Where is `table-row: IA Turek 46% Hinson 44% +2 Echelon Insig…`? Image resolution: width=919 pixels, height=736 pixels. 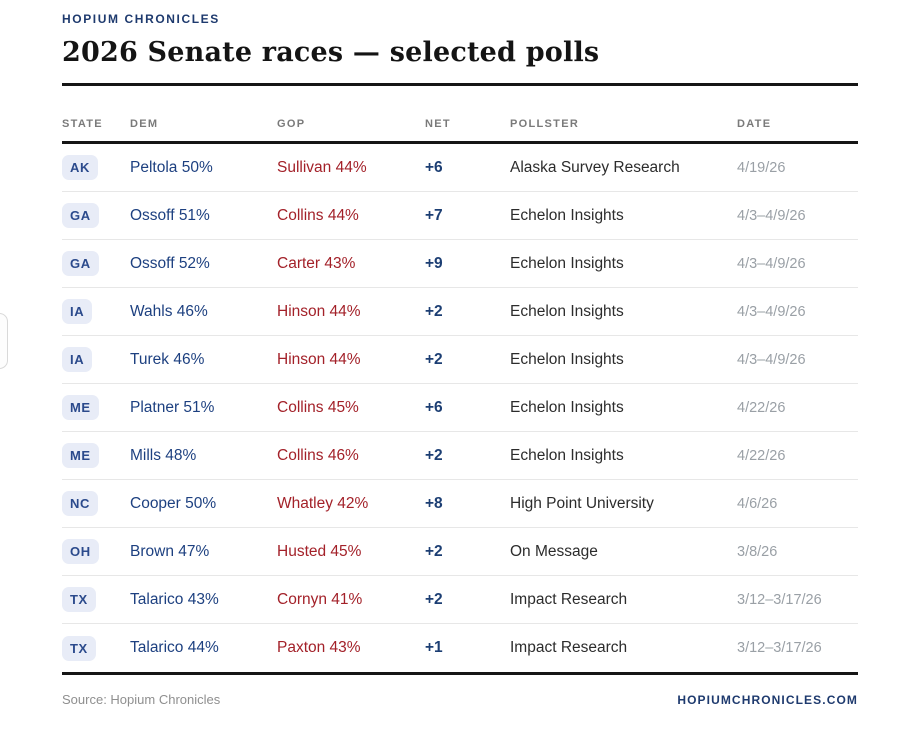
table-row: IA Turek 46% Hinson 44% +2 Echelon Insig… is located at coordinates (460, 360).